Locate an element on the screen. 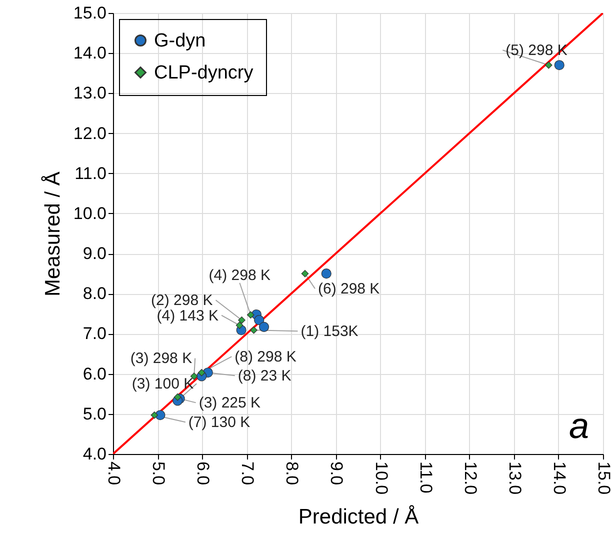 The height and width of the screenshot is (554, 612). y-axis-title: Measured / Å is located at coordinates (52, 234).